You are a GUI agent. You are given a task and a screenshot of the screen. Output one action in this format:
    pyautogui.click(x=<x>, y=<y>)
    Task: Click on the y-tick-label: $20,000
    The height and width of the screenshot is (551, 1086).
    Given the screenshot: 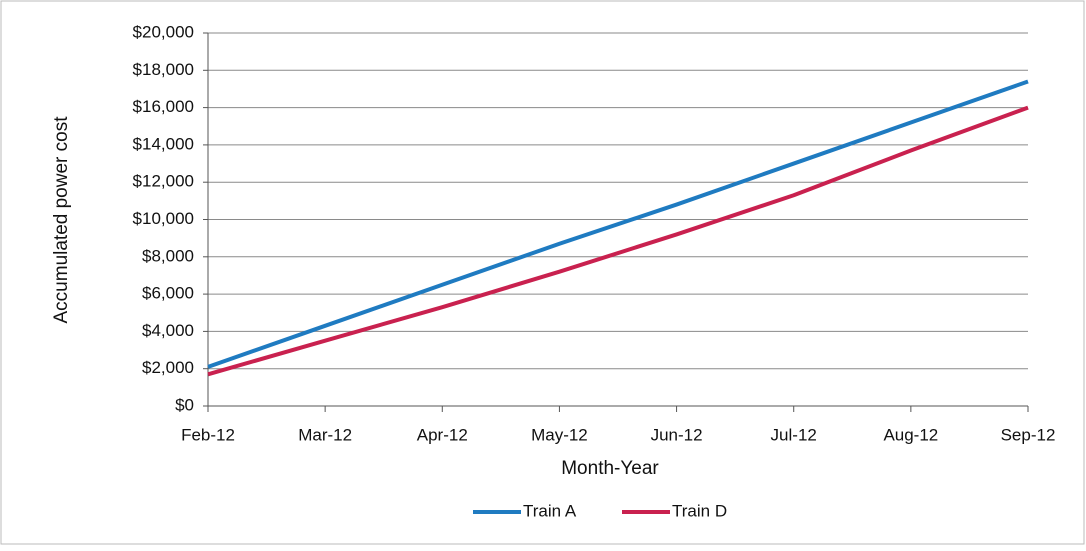 What is the action you would take?
    pyautogui.click(x=163, y=31)
    